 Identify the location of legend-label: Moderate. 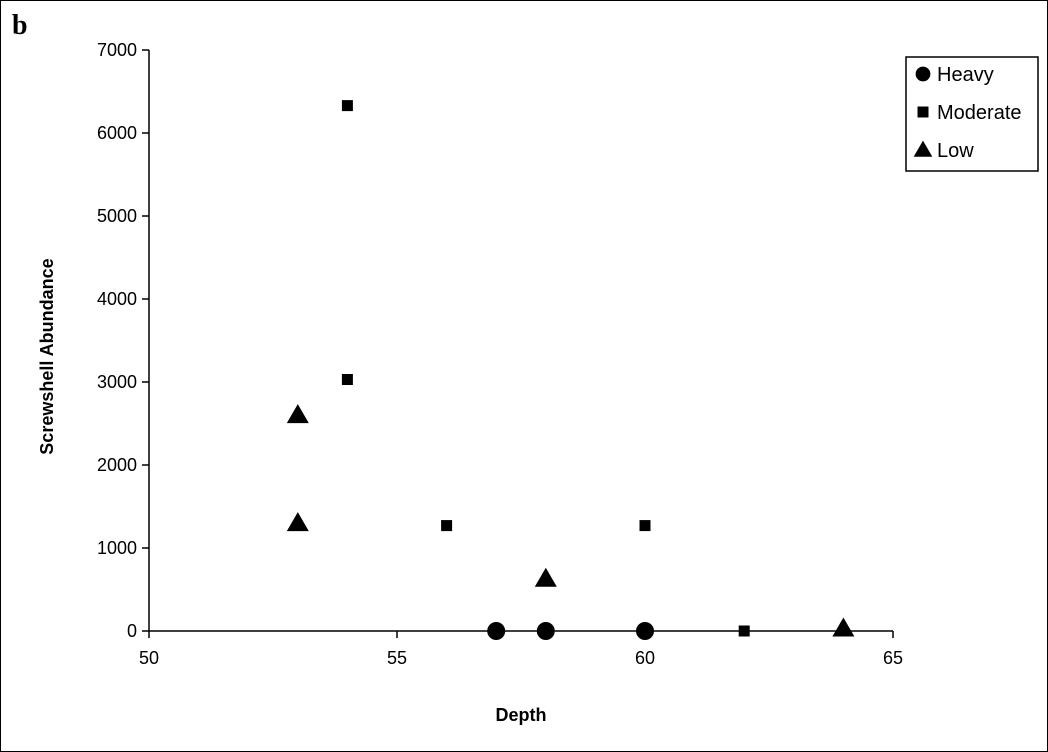
(979, 113).